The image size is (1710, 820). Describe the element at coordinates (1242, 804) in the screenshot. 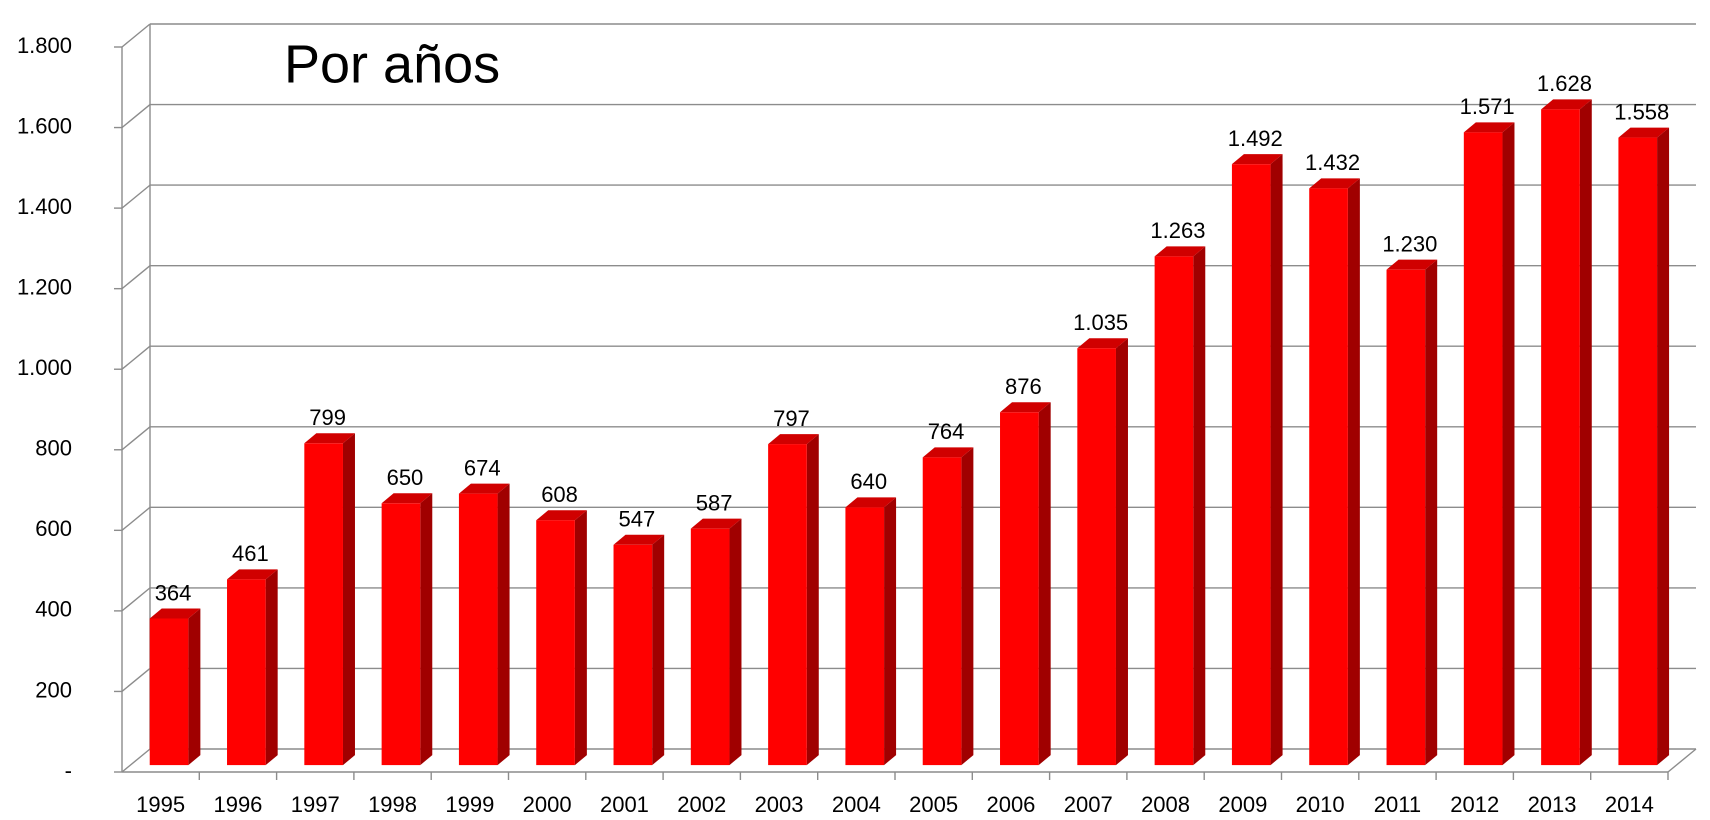

I see `x-tick-label: 2009` at that location.